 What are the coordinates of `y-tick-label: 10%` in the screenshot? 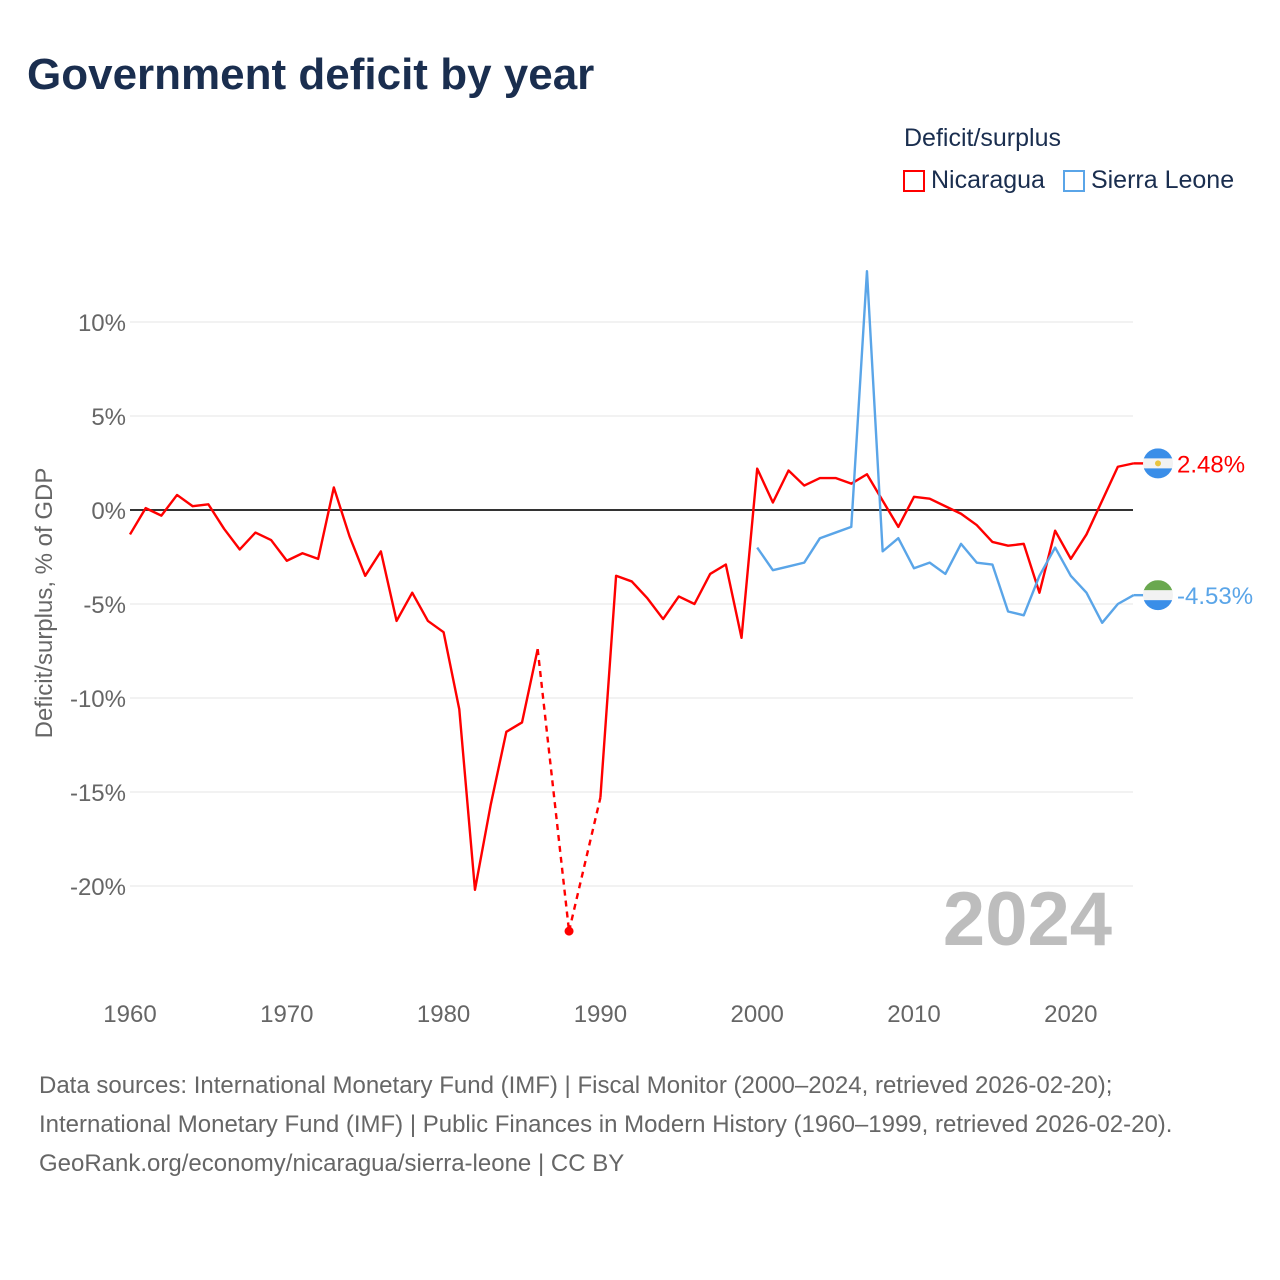 It's located at (102, 323).